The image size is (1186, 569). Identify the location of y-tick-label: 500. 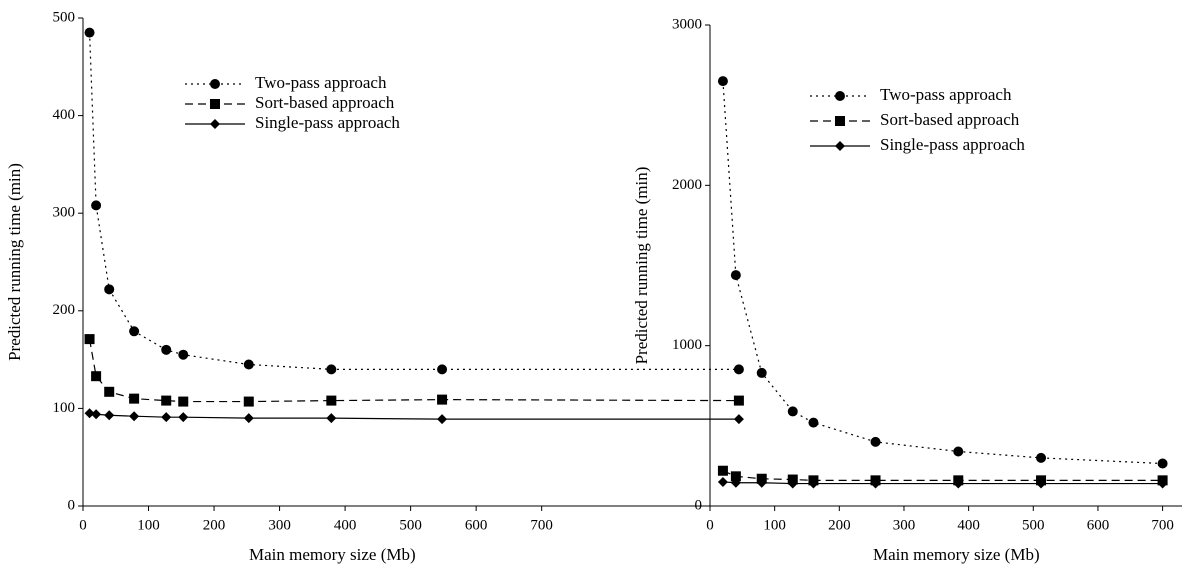
(64, 17).